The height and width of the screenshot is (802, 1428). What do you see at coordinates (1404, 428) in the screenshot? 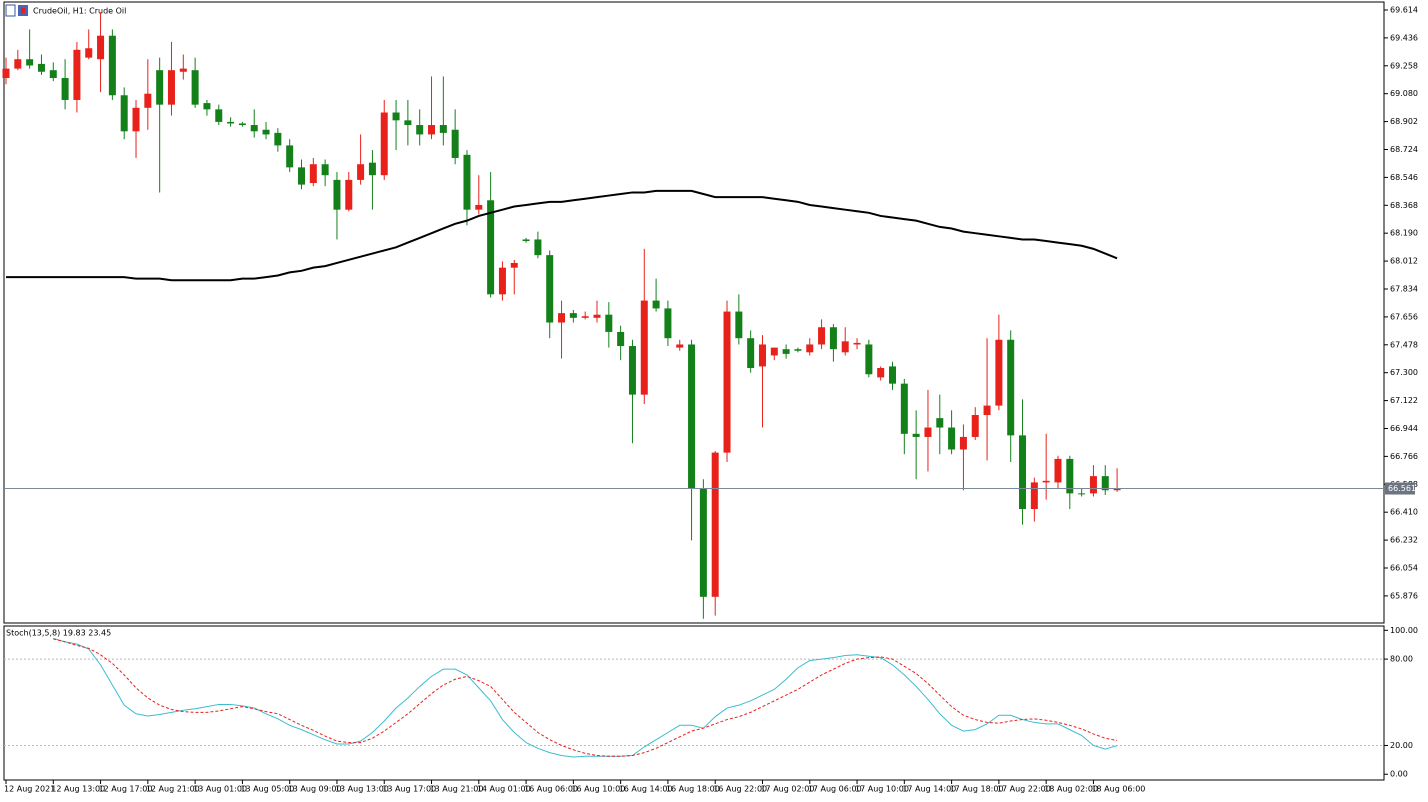
I see `y-tick-label: 66.944` at bounding box center [1404, 428].